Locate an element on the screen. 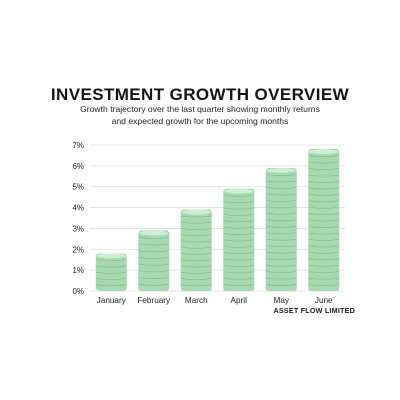 This screenshot has width=400, height=400. y-tick-label: 0% is located at coordinates (78, 291).